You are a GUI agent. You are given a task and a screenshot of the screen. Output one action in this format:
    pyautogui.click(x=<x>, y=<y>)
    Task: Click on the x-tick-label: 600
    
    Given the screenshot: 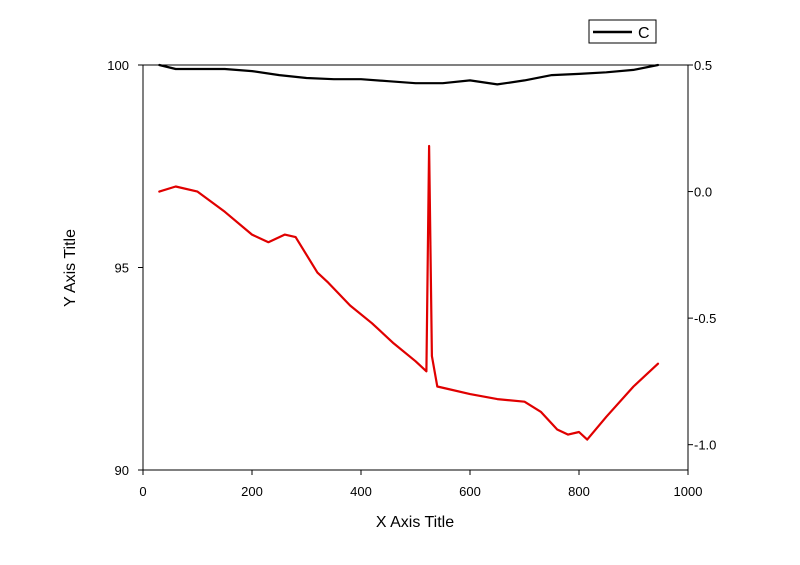 What is the action you would take?
    pyautogui.click(x=470, y=491)
    